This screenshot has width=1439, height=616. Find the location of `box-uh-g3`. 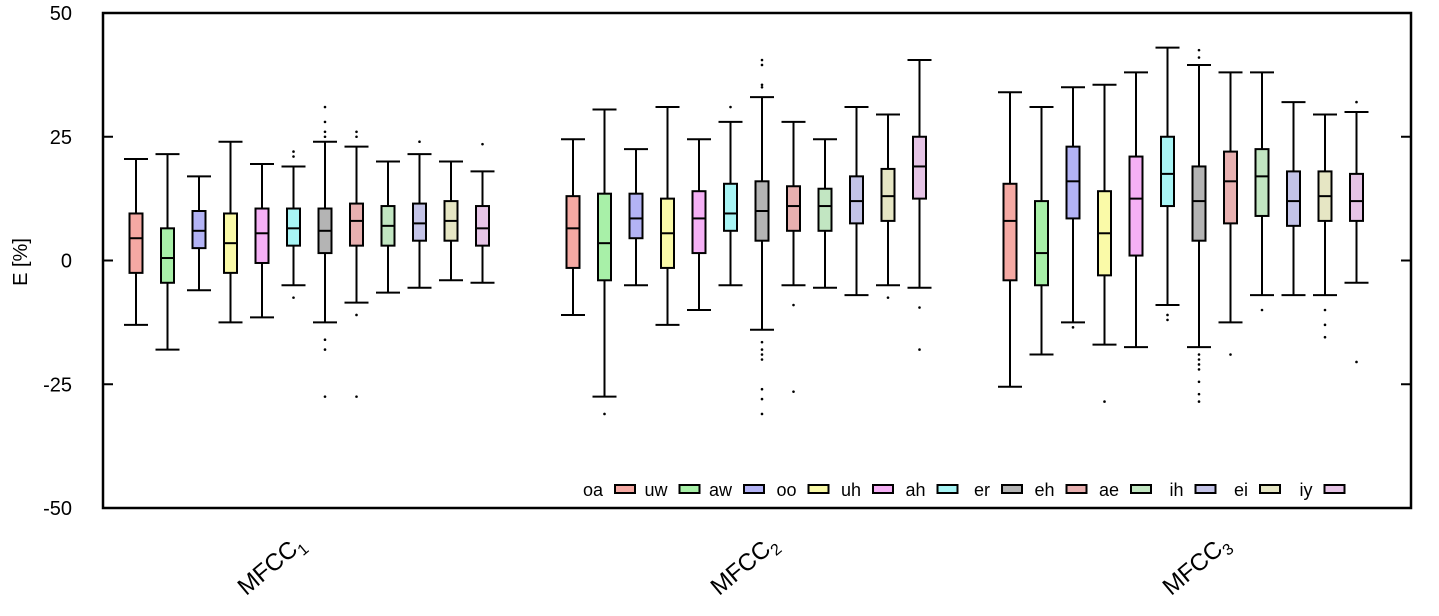

box-uh-g3 is located at coordinates (1136, 210).